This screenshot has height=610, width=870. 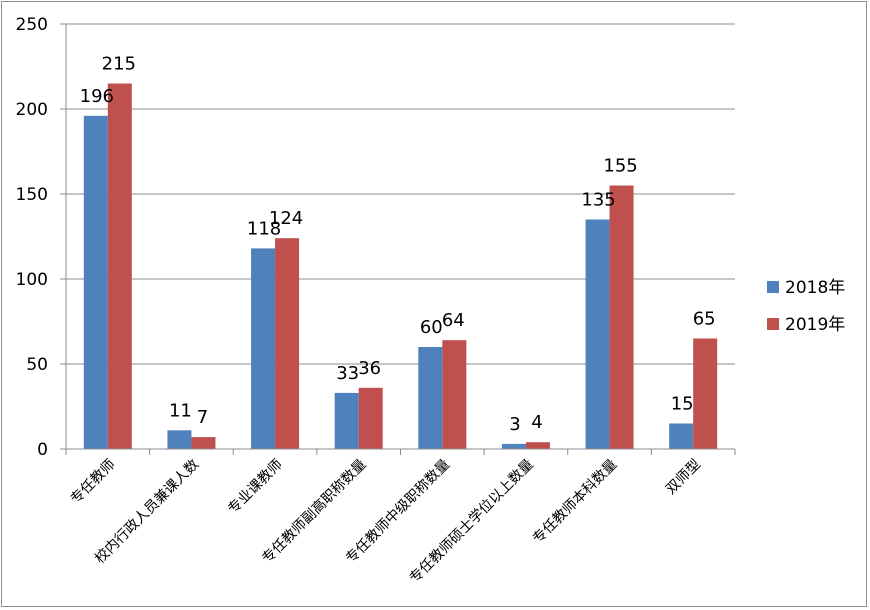 I want to click on data-label: 11, so click(x=180, y=410).